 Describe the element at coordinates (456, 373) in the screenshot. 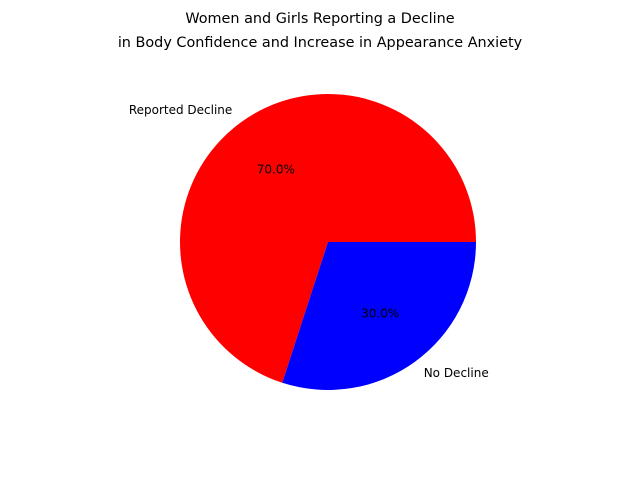

I see `slice-label: No Decline` at that location.